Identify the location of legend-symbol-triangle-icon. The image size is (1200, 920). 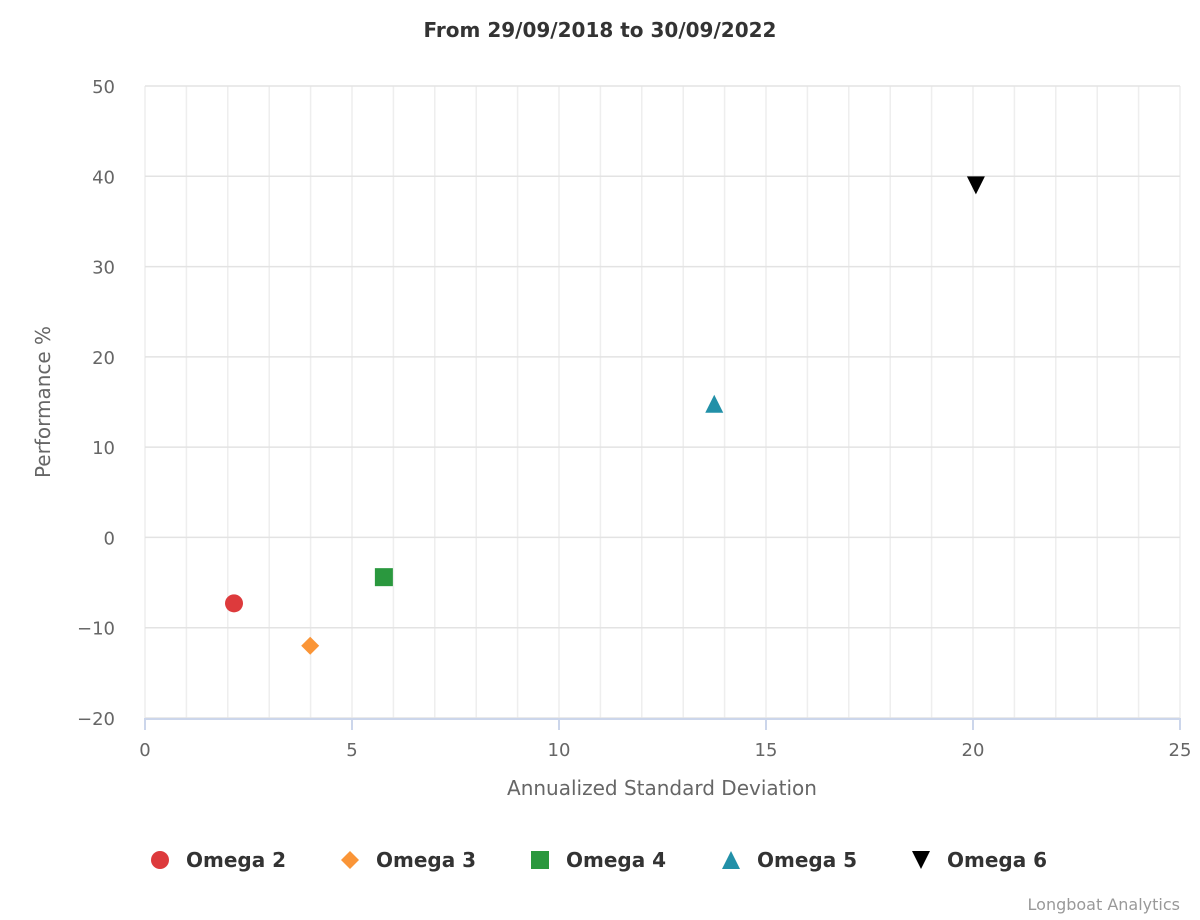
(731, 860).